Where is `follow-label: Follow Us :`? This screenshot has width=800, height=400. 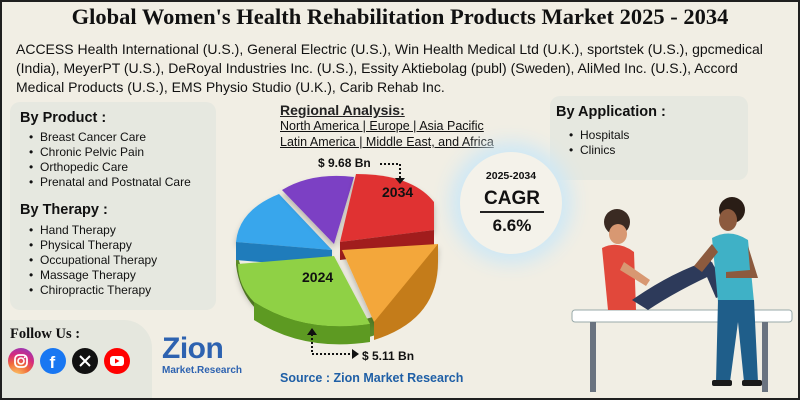
follow-label: Follow Us : is located at coordinates (45, 334).